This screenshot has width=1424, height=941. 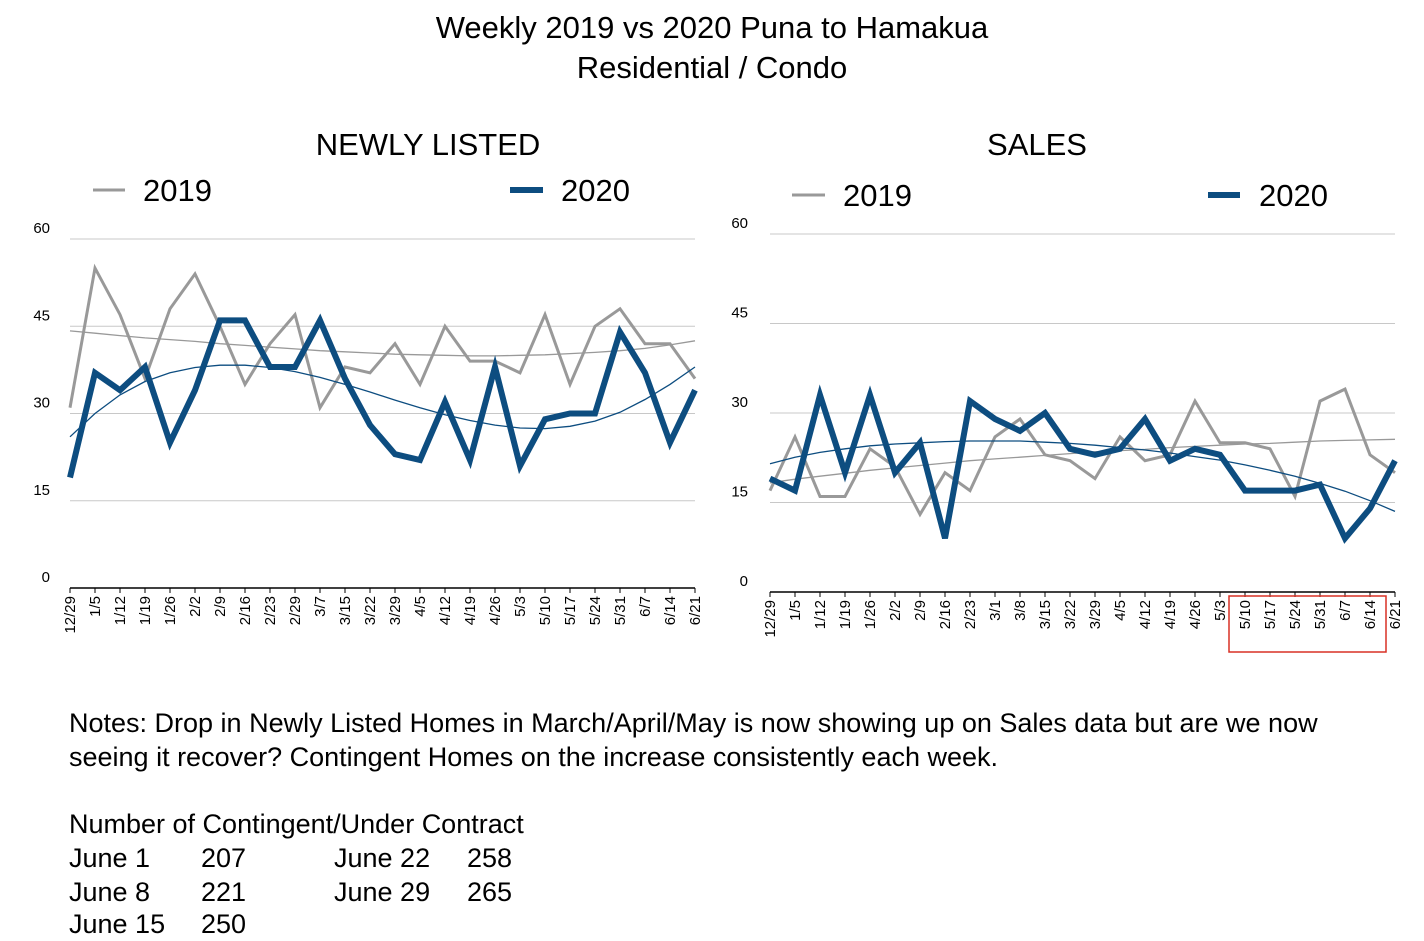 I want to click on contract-label: June 8, so click(x=110, y=892).